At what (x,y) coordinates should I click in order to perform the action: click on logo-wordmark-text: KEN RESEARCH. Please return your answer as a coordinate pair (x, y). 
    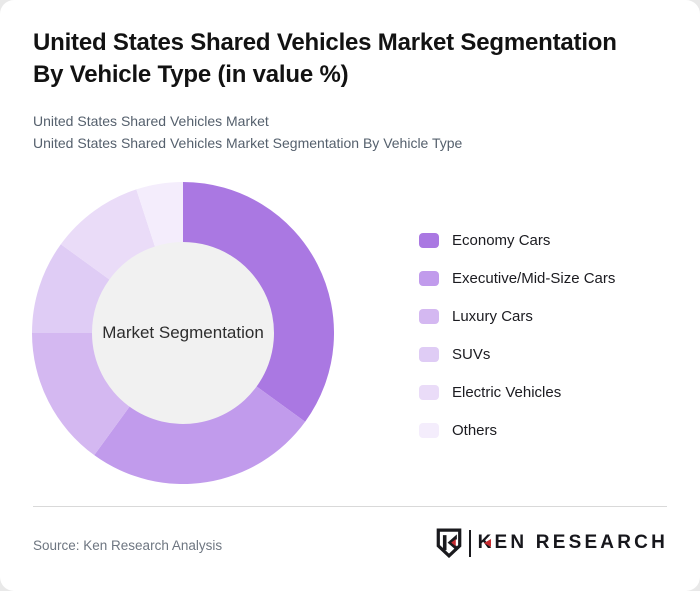
    Looking at the image, I should click on (572, 542).